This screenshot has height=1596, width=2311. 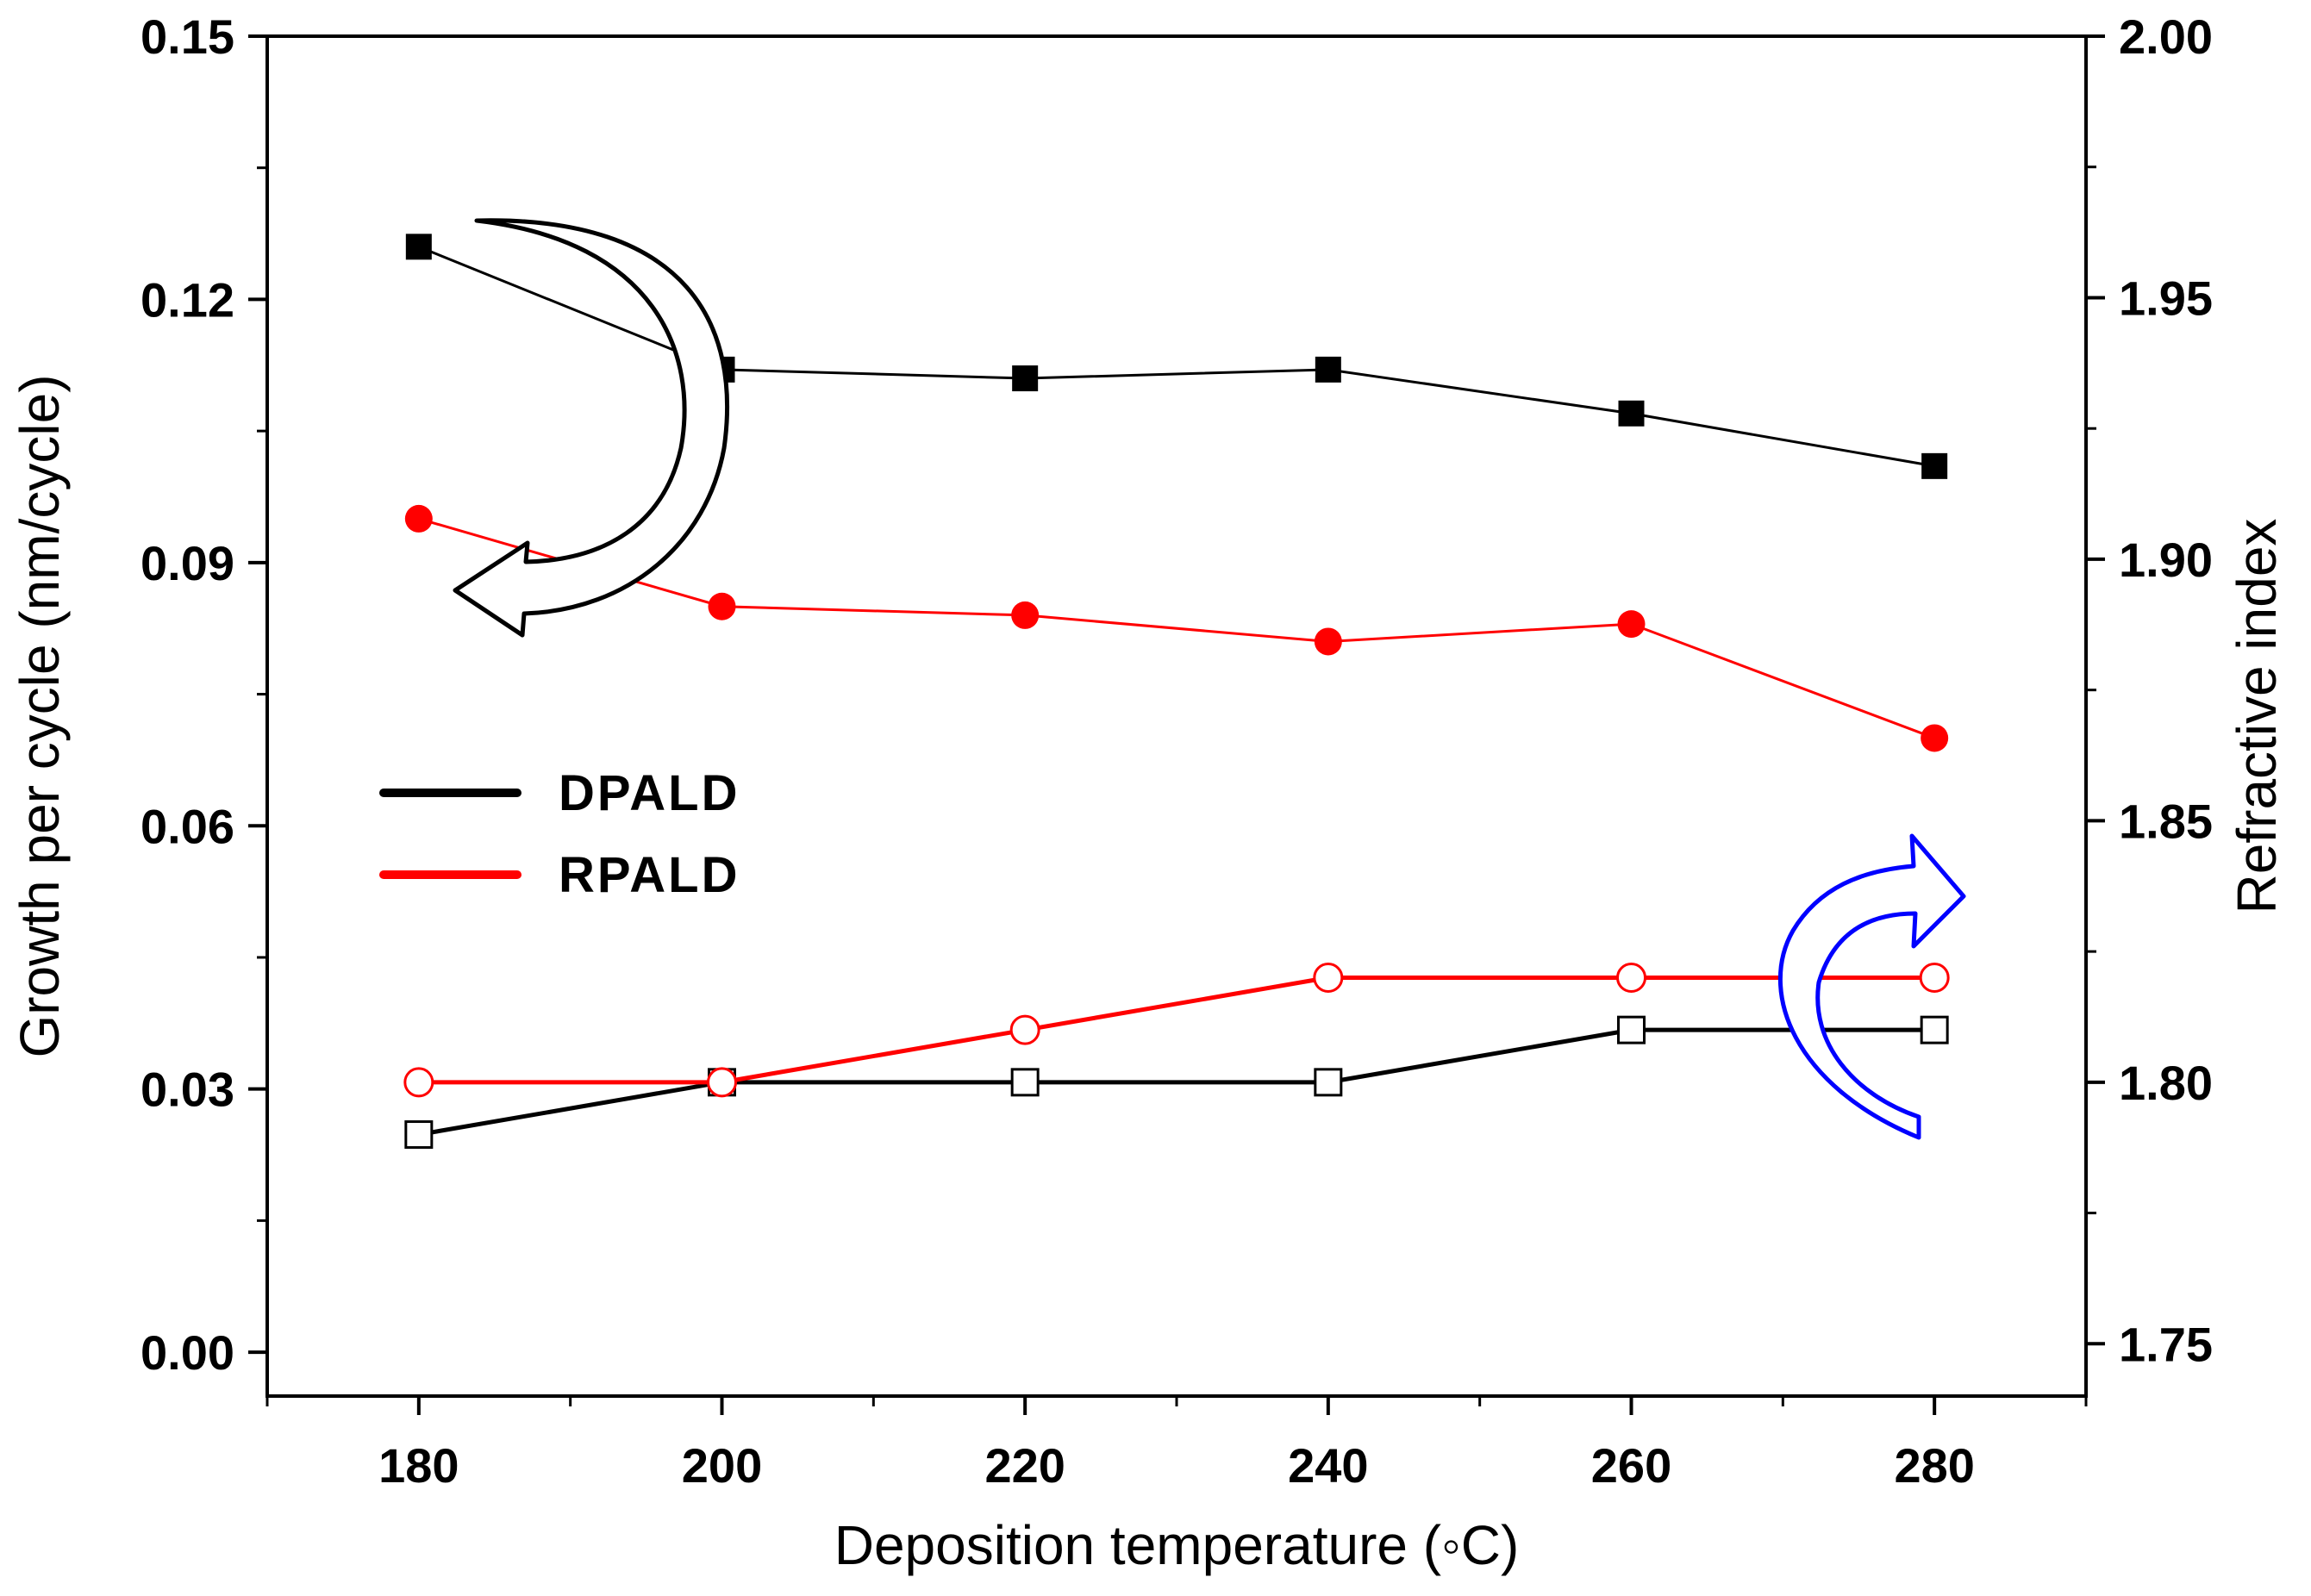 What do you see at coordinates (649, 875) in the screenshot?
I see `legend-label-rpald: RPALD` at bounding box center [649, 875].